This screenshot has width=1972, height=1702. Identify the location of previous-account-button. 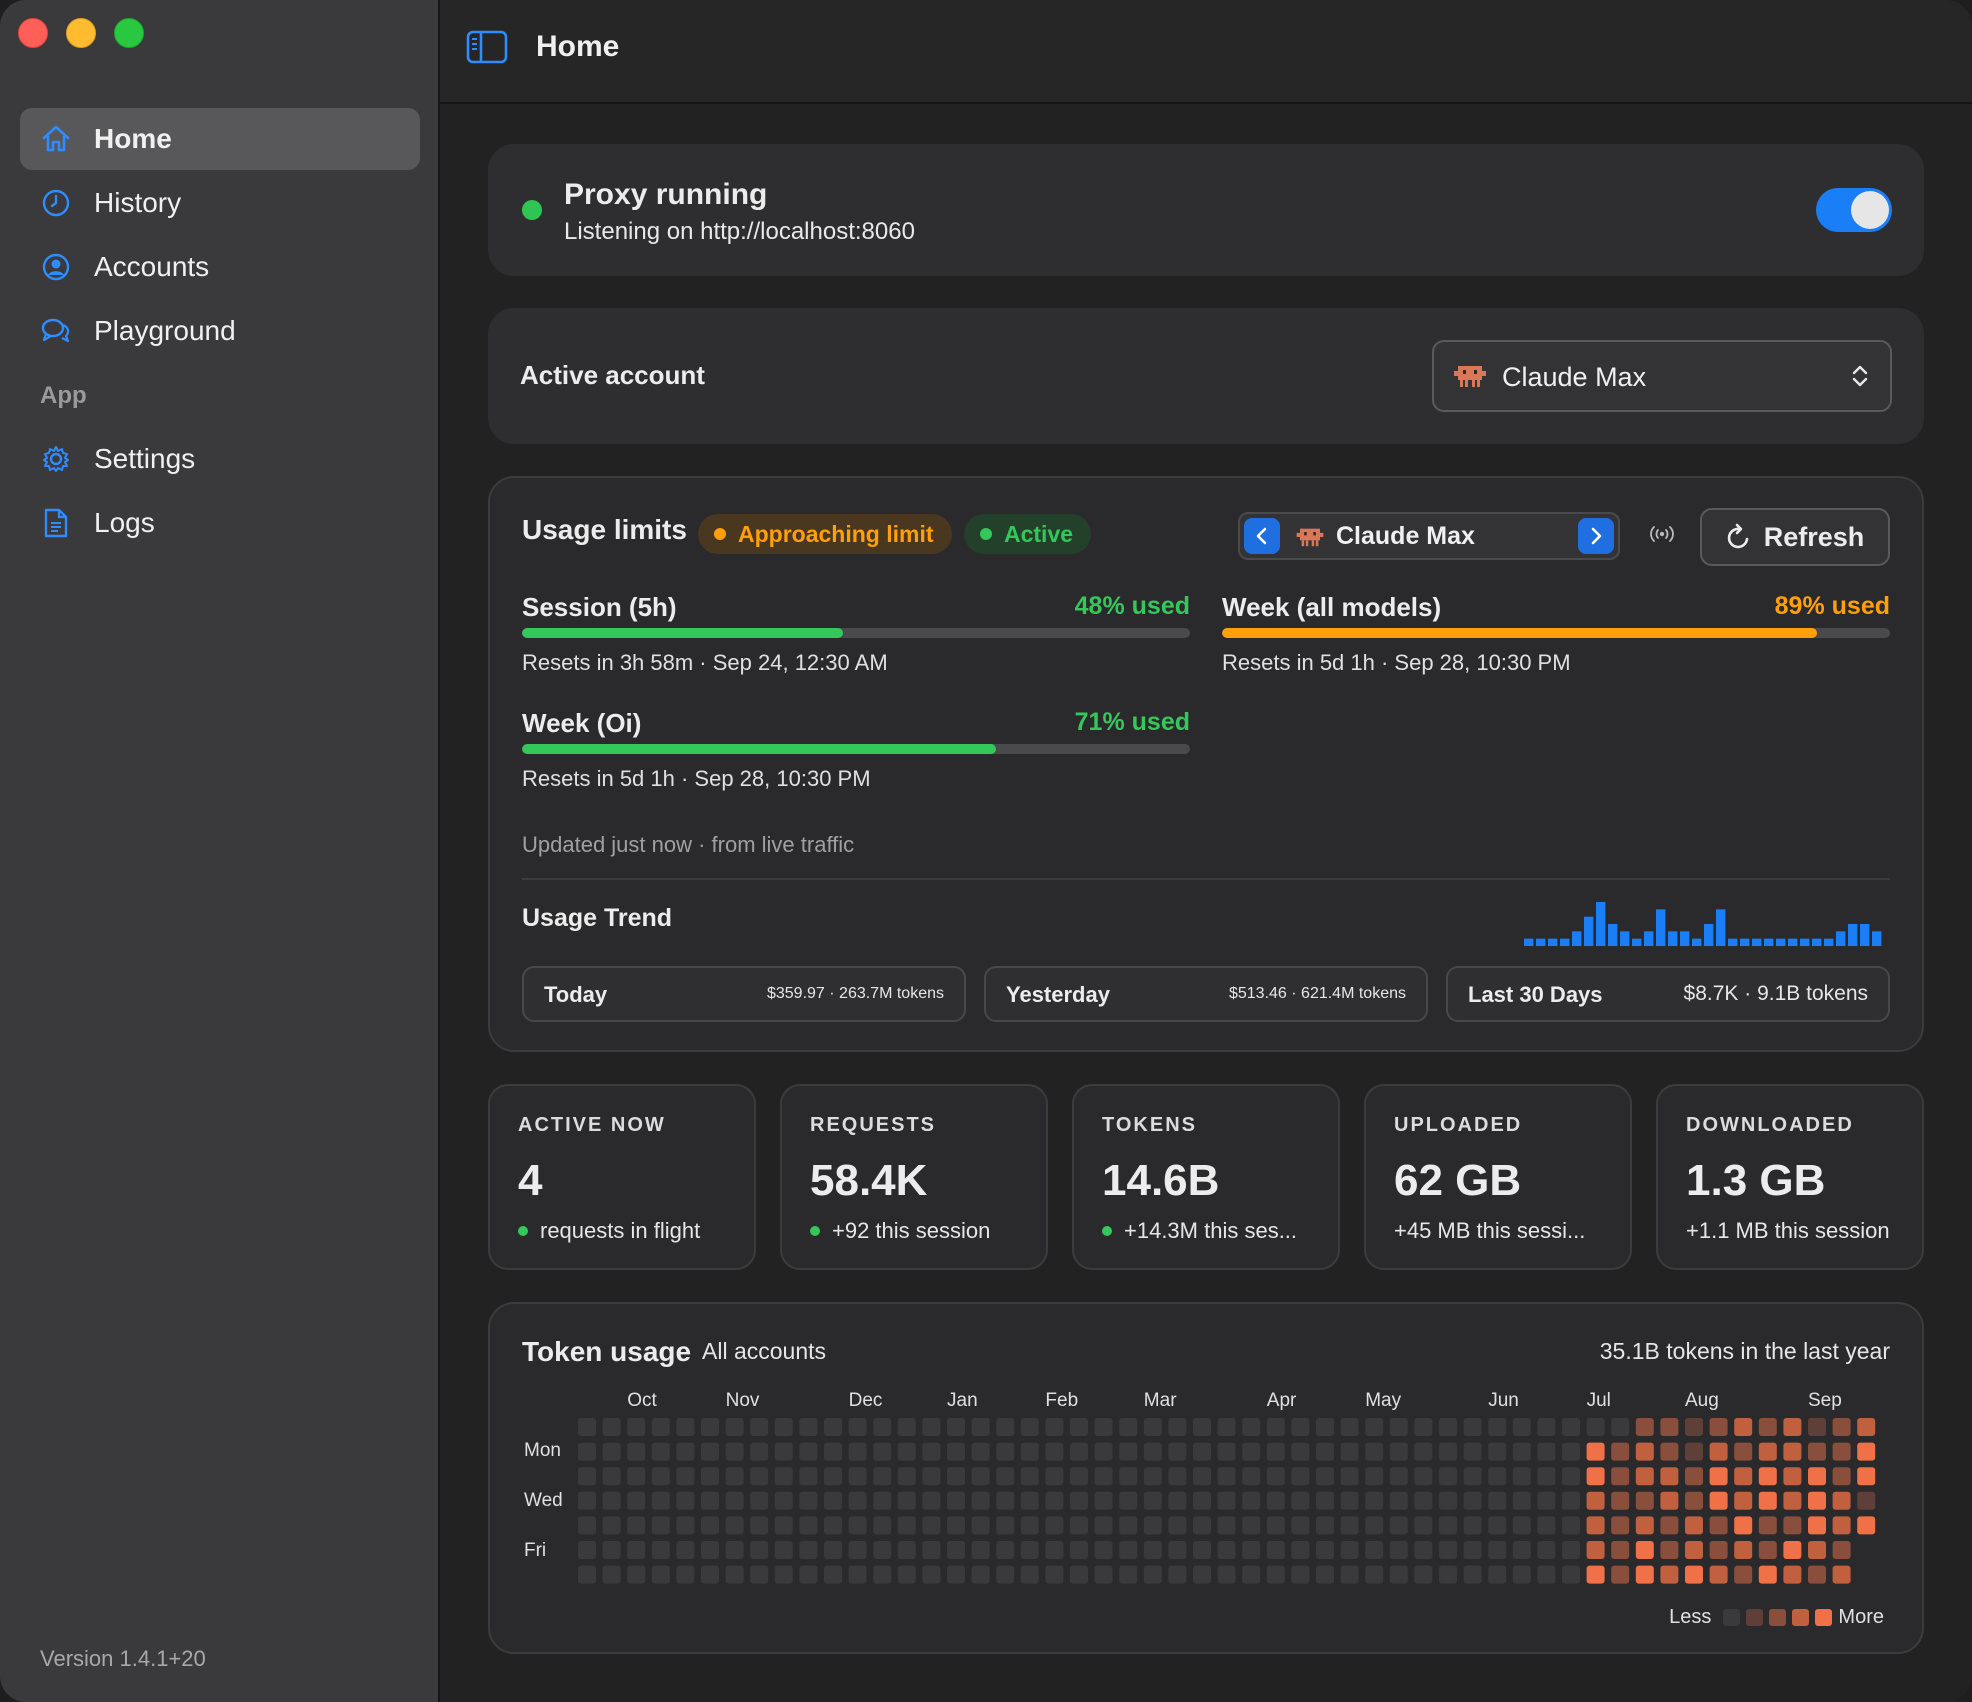
(1262, 536).